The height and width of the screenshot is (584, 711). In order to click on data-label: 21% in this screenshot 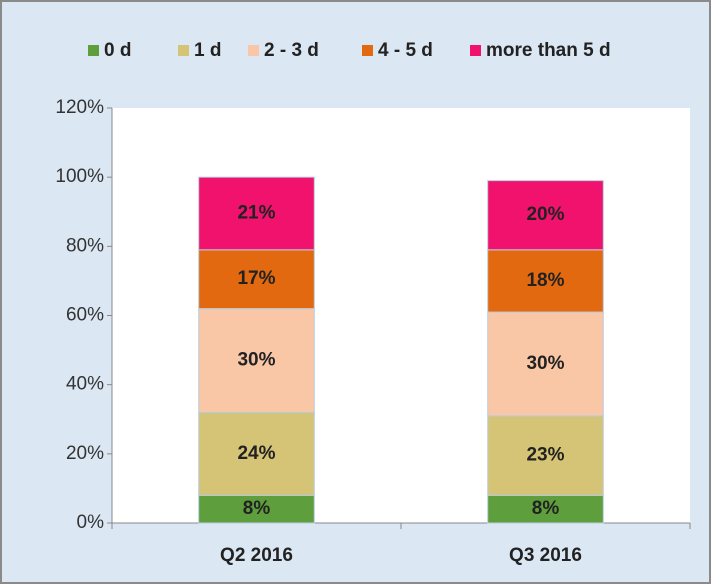, I will do `click(256, 212)`.